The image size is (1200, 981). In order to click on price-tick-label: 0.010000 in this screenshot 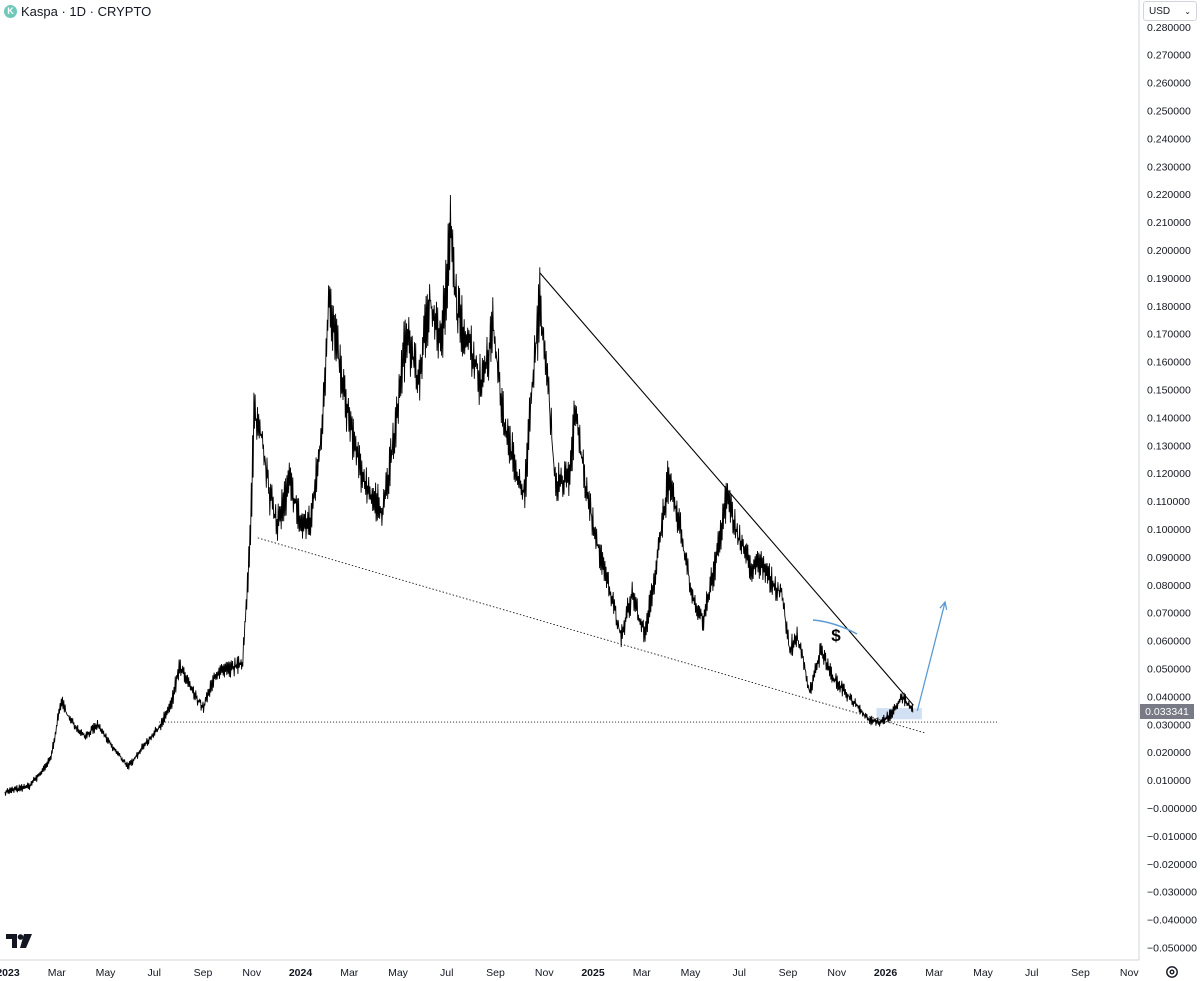, I will do `click(1169, 781)`.